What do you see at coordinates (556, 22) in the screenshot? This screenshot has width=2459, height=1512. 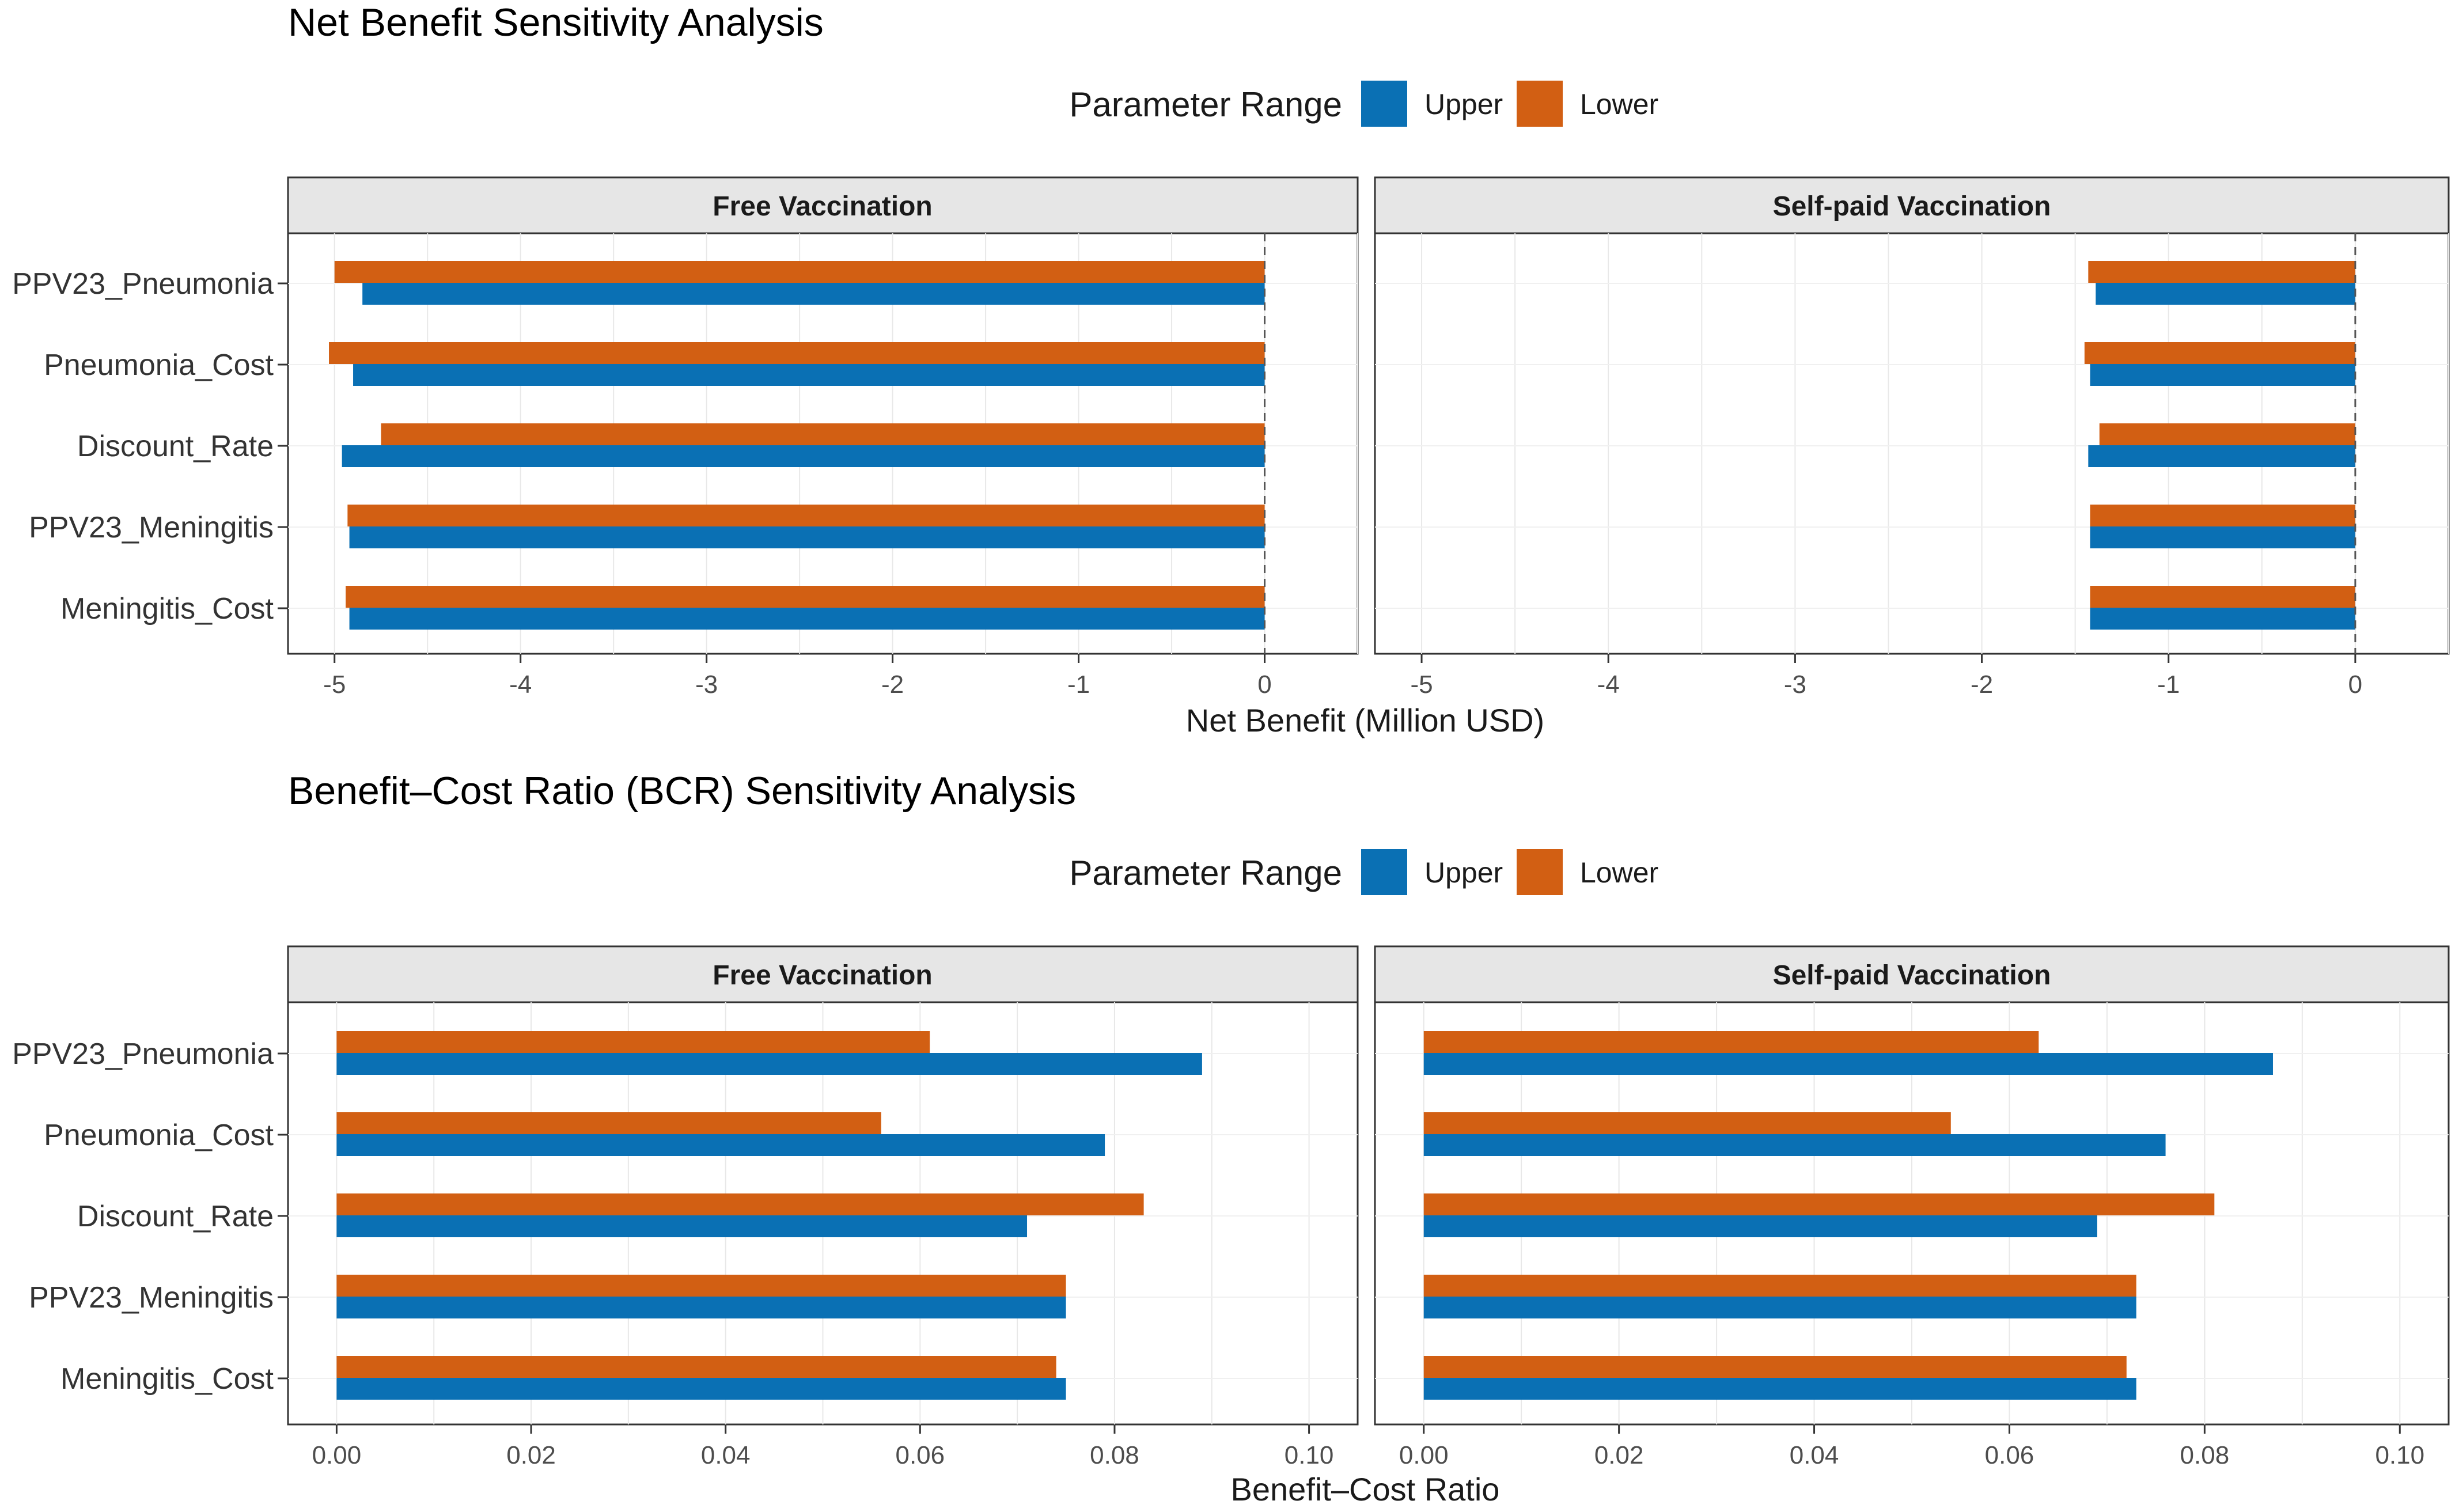 I see `chart-title: Net Benefit Sensitivity Analysis` at bounding box center [556, 22].